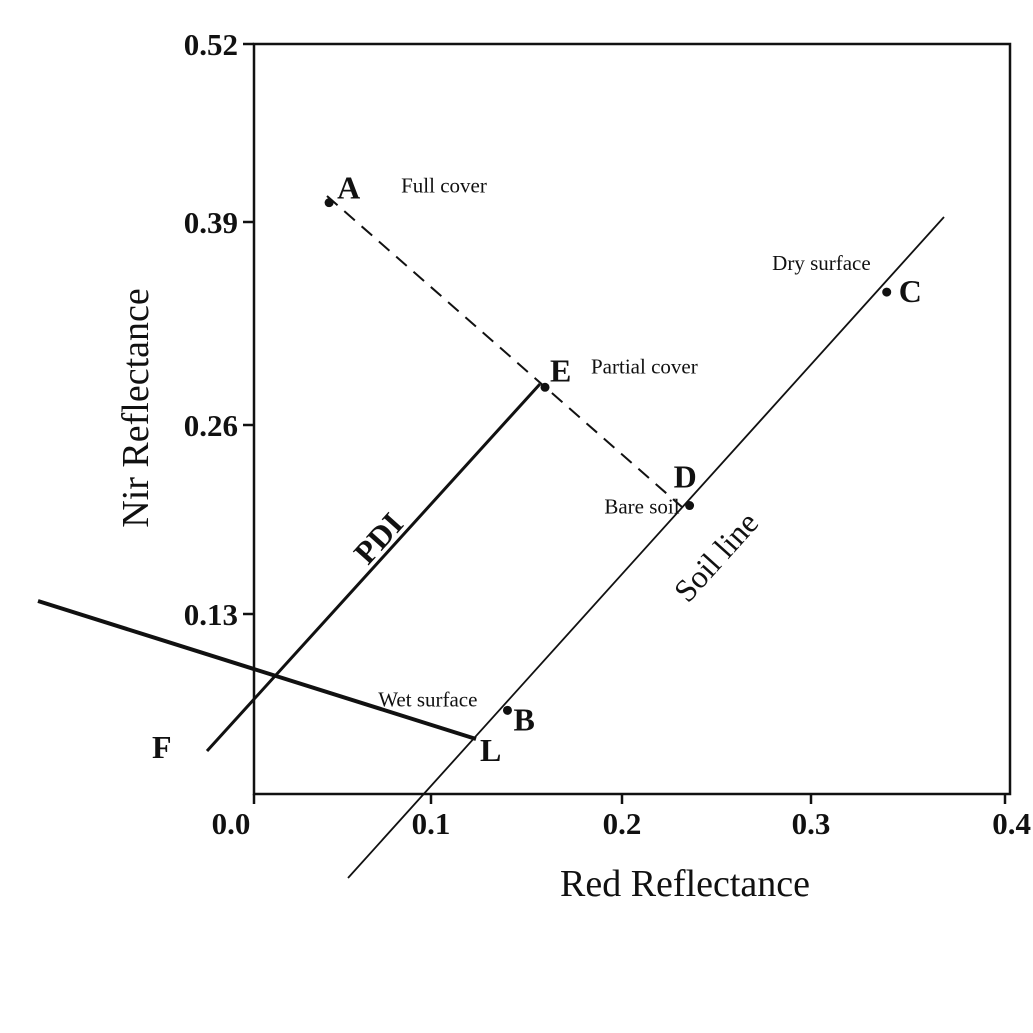  Describe the element at coordinates (427, 699) in the screenshot. I see `point-b-annotation: Wet surface` at that location.